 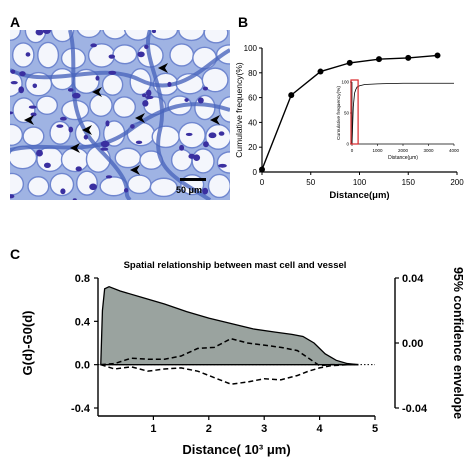 I want to click on y2-axis-title: 95% confidence envelope, so click(x=458, y=343).